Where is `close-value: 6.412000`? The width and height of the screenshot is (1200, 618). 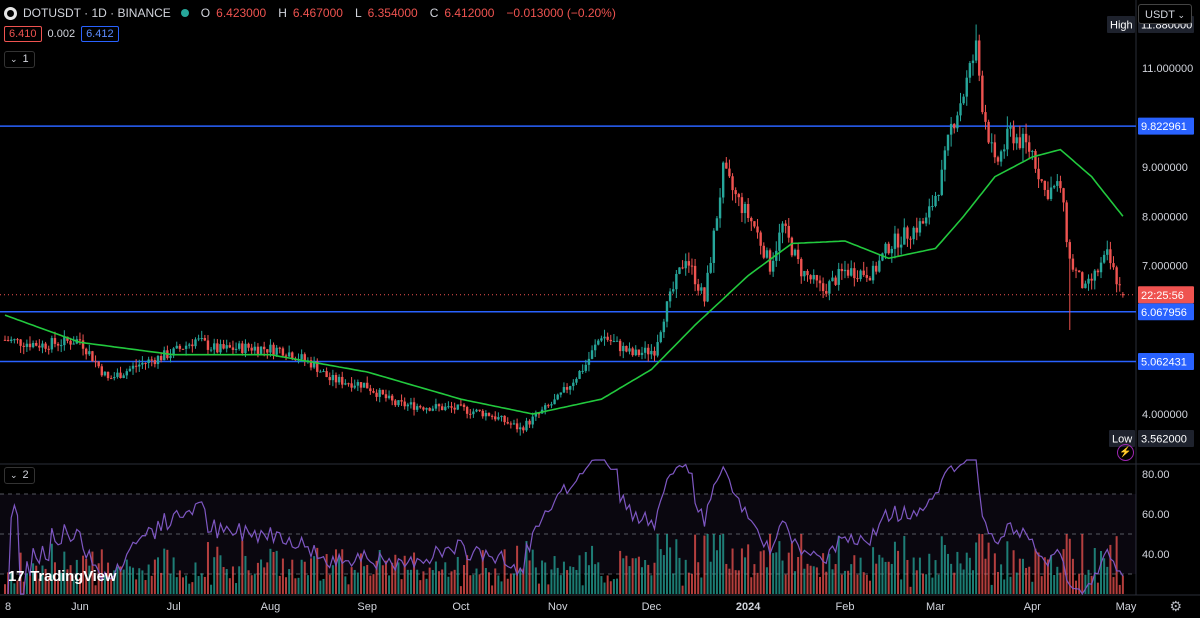
close-value: 6.412000 is located at coordinates (469, 13).